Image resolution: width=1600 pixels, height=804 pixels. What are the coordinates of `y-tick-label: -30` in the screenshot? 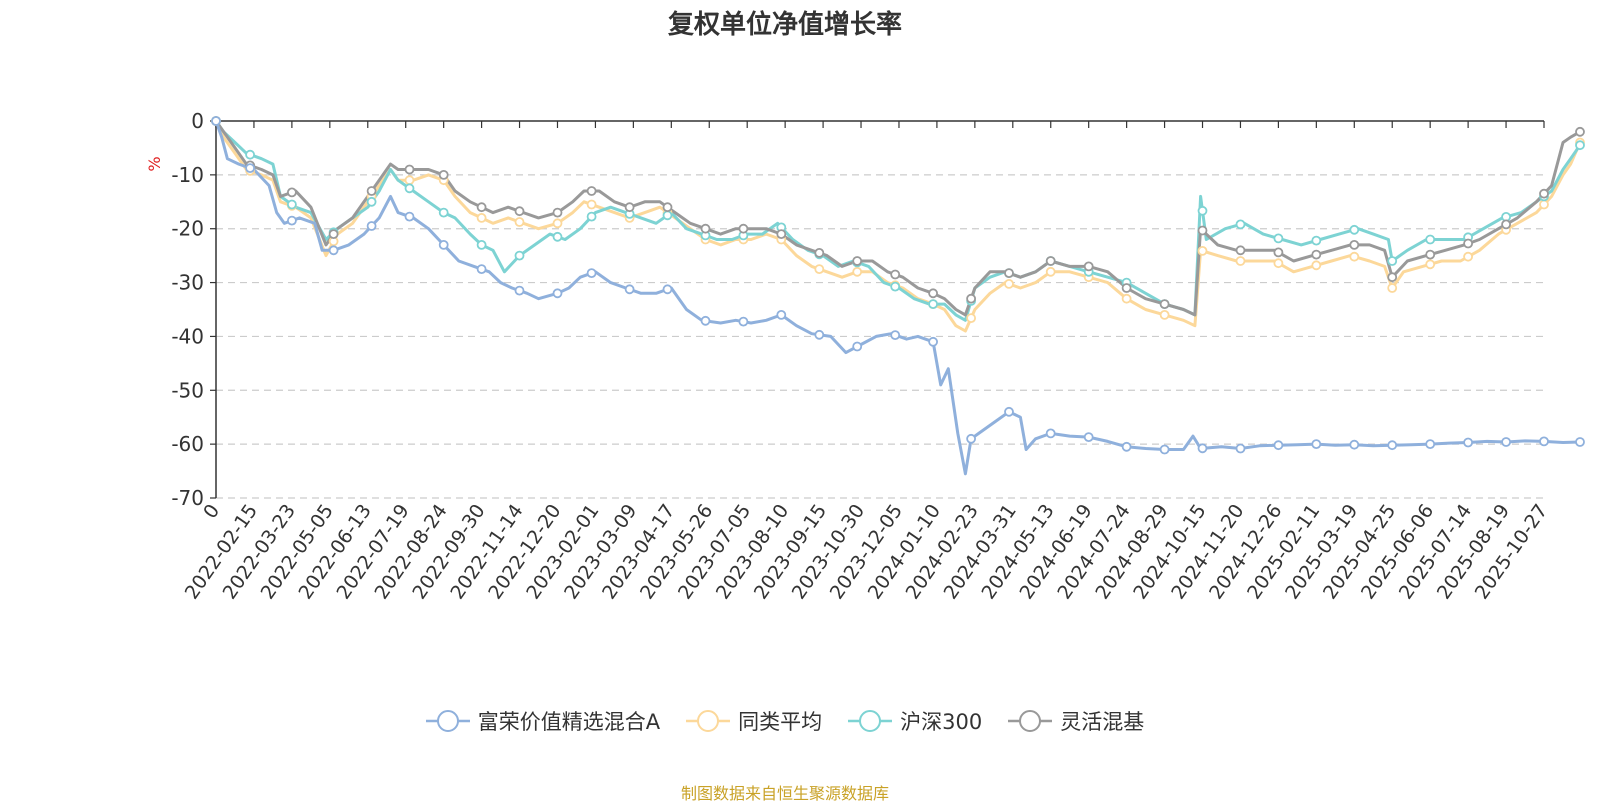 It's located at (187, 283).